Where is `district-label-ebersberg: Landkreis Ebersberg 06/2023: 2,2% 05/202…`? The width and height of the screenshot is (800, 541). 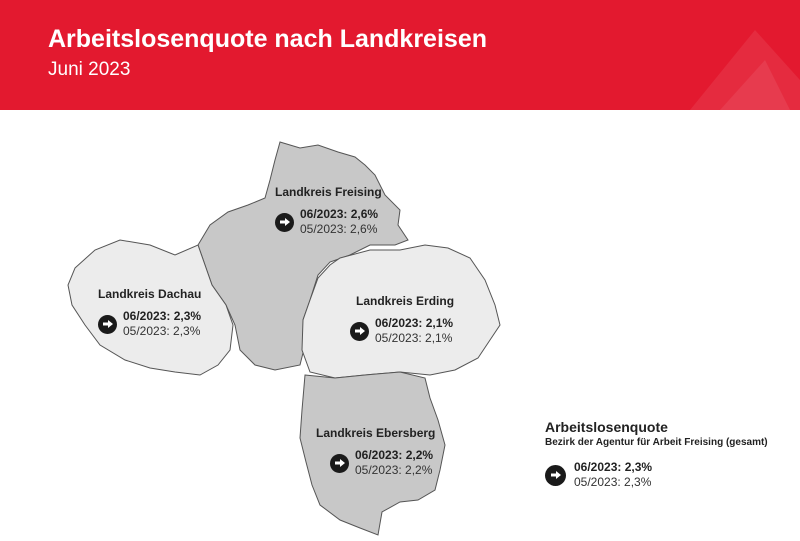
district-label-ebersberg: Landkreis Ebersberg 06/2023: 2,2% 05/202… is located at coordinates (375, 452).